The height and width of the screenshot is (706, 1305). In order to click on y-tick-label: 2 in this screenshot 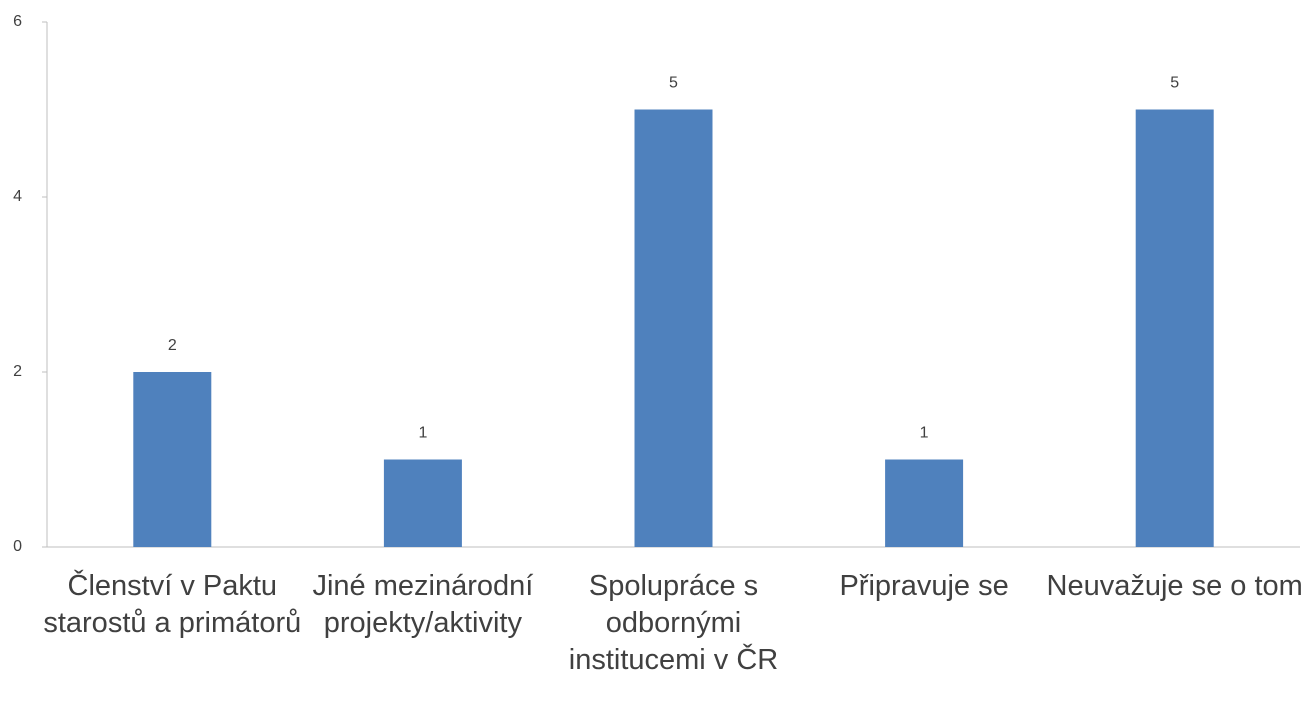, I will do `click(17, 371)`.